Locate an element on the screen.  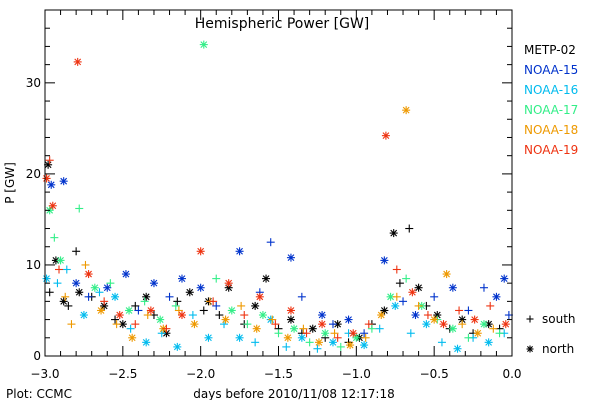
x-tick-label: −1.0 is located at coordinates (356, 374).